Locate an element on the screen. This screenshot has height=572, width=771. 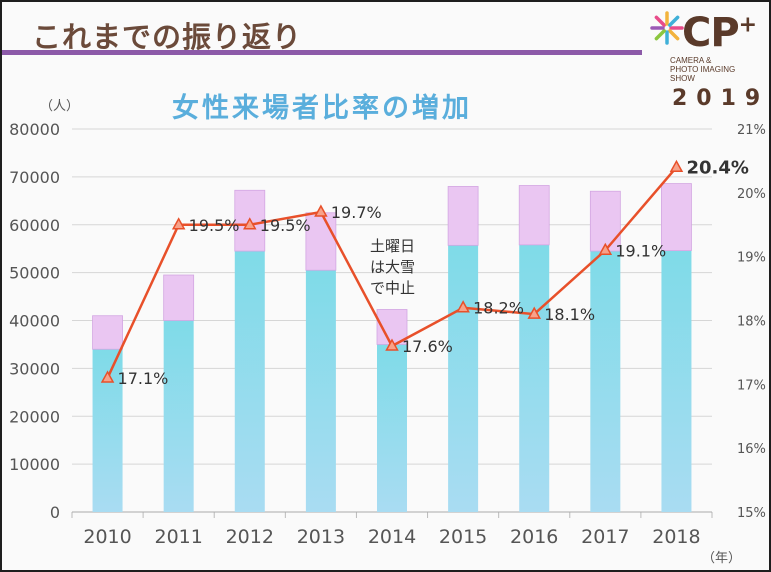
starburst-icon is located at coordinates (667, 28).